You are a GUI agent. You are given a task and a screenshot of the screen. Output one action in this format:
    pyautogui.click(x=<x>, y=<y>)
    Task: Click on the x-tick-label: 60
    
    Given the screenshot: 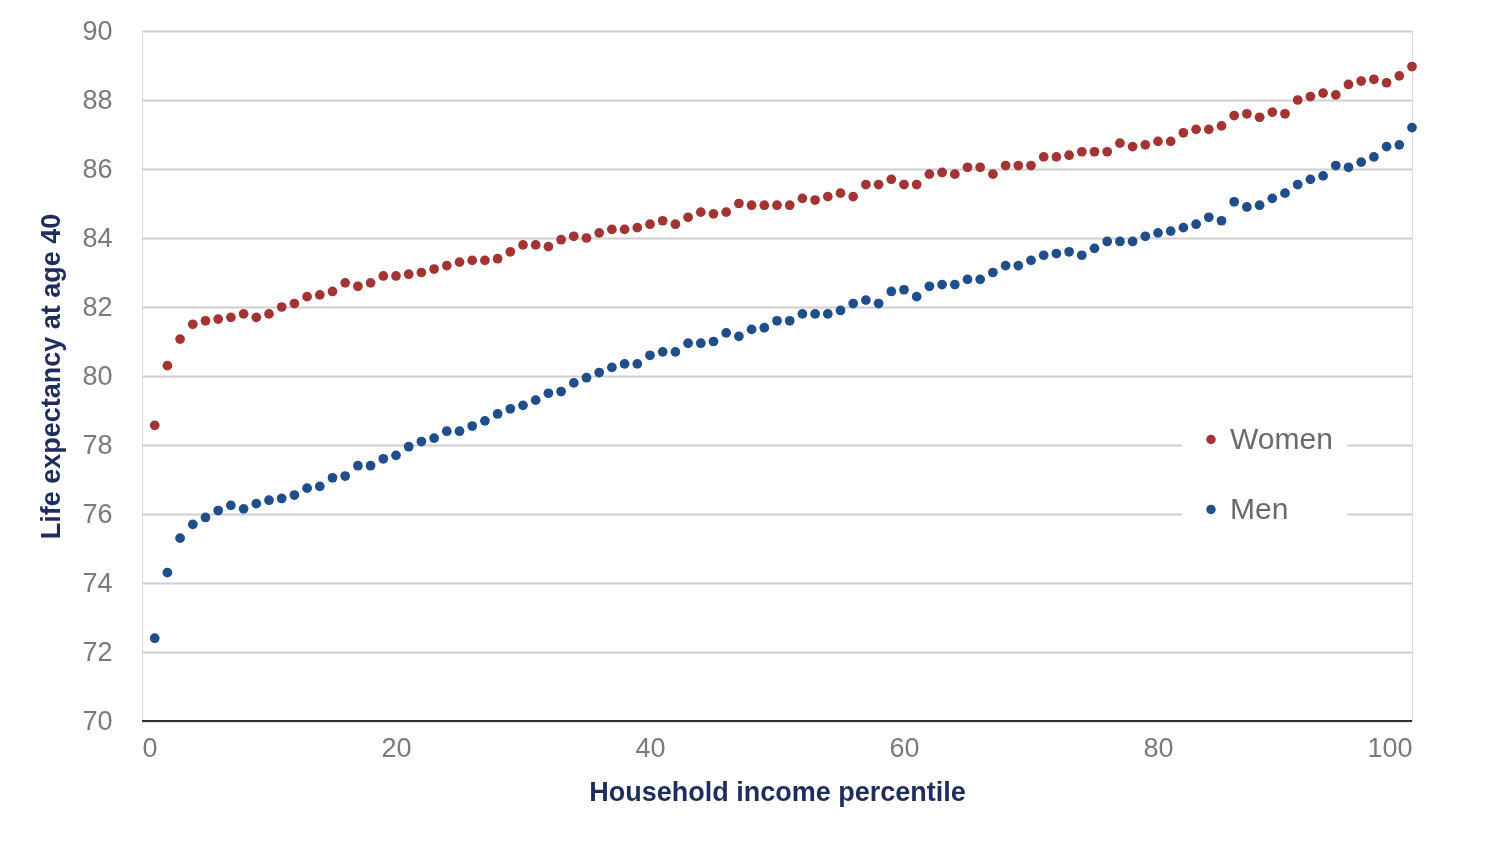 What is the action you would take?
    pyautogui.click(x=904, y=747)
    